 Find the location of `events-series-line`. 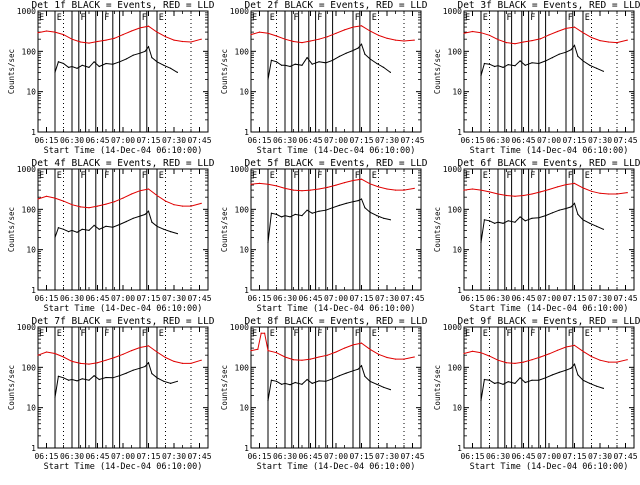

events-series-line is located at coordinates (542, 222).